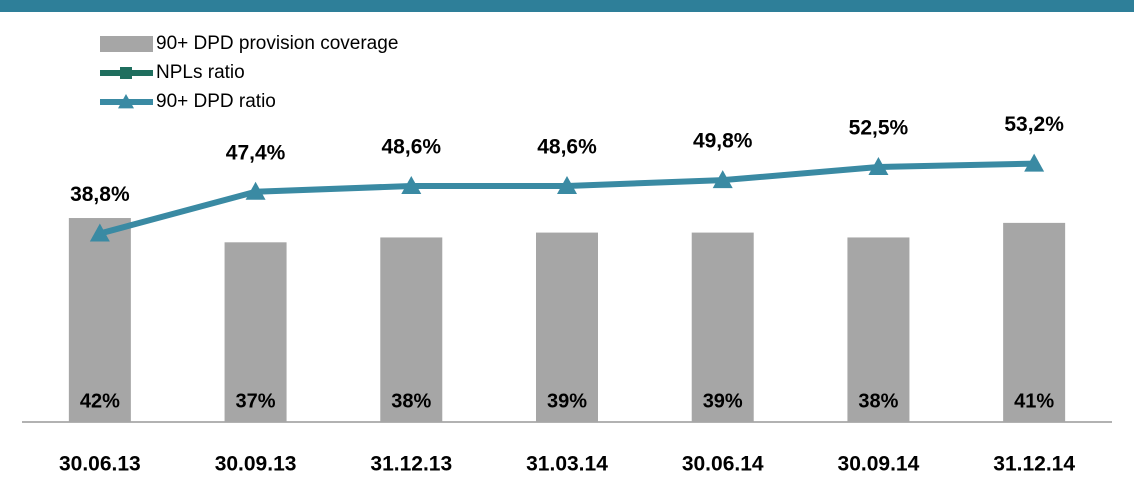  What do you see at coordinates (256, 401) in the screenshot?
I see `bar-value-label: 37%` at bounding box center [256, 401].